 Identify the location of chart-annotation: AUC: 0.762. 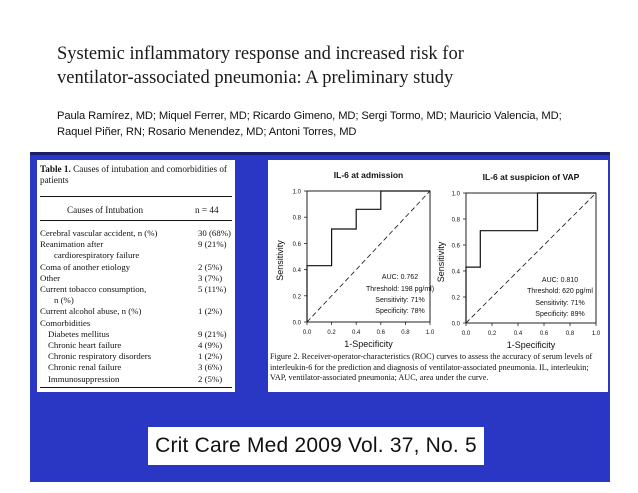
(400, 277).